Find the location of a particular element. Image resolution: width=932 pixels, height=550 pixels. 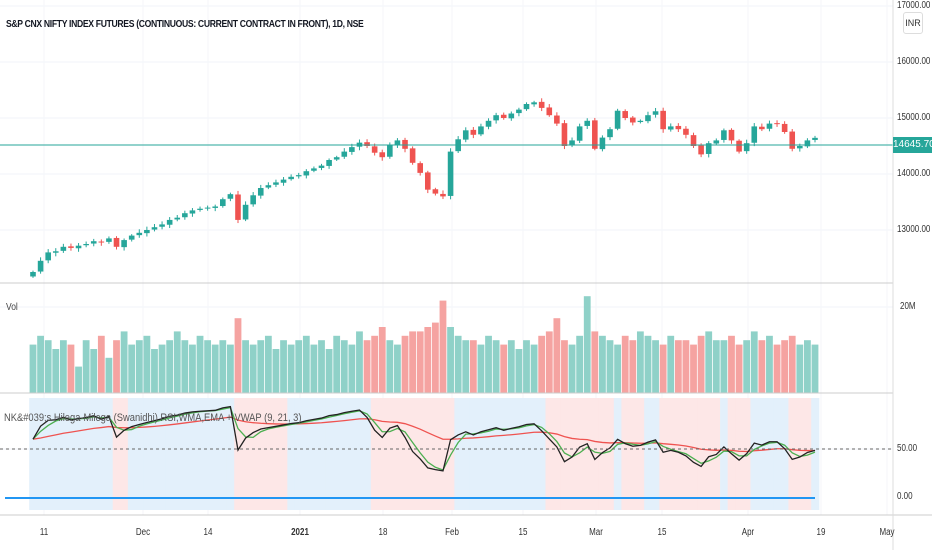

currency-button: INR is located at coordinates (913, 23).